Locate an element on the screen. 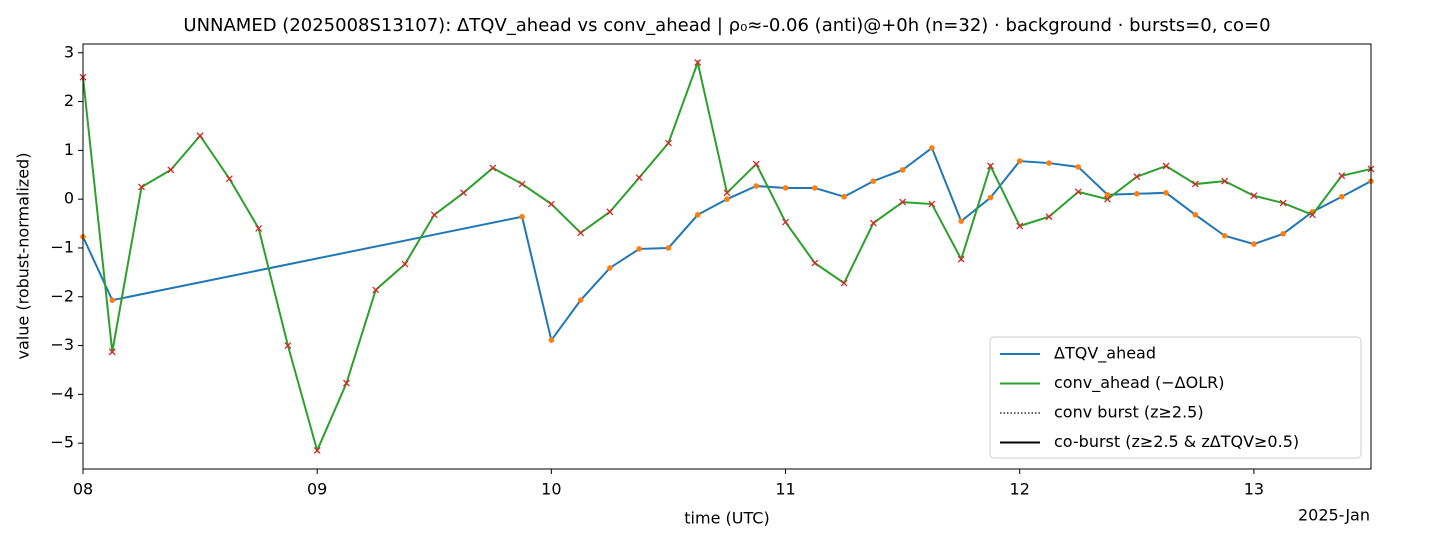 The width and height of the screenshot is (1446, 543). x-tick-label: 12 is located at coordinates (1020, 489).